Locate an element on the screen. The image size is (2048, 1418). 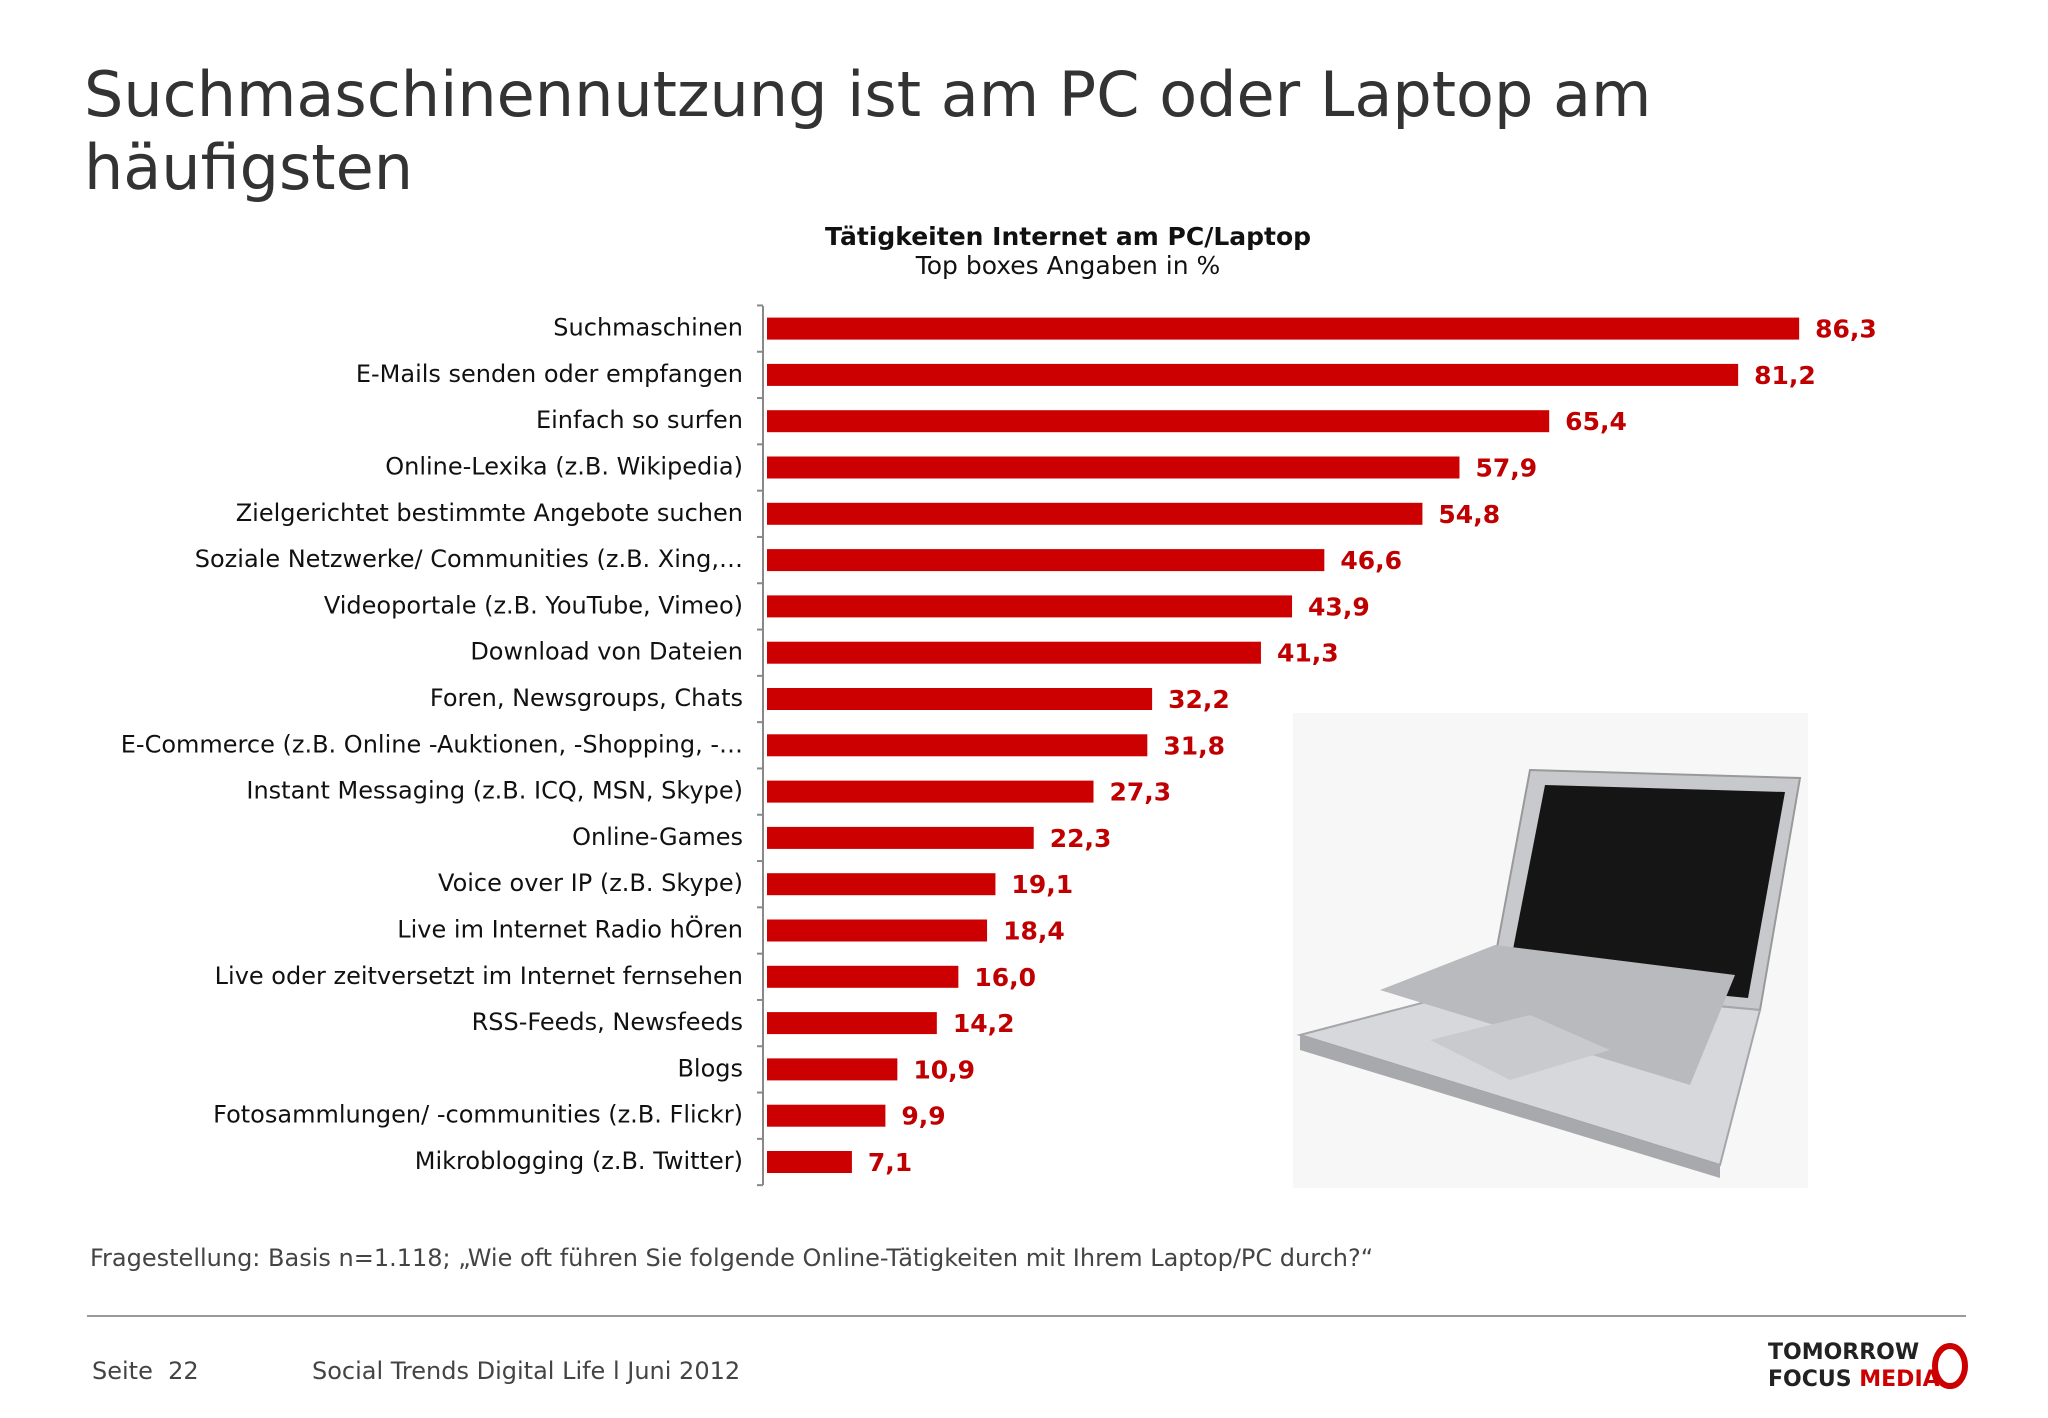
value-label: 18,4 is located at coordinates (1034, 931).